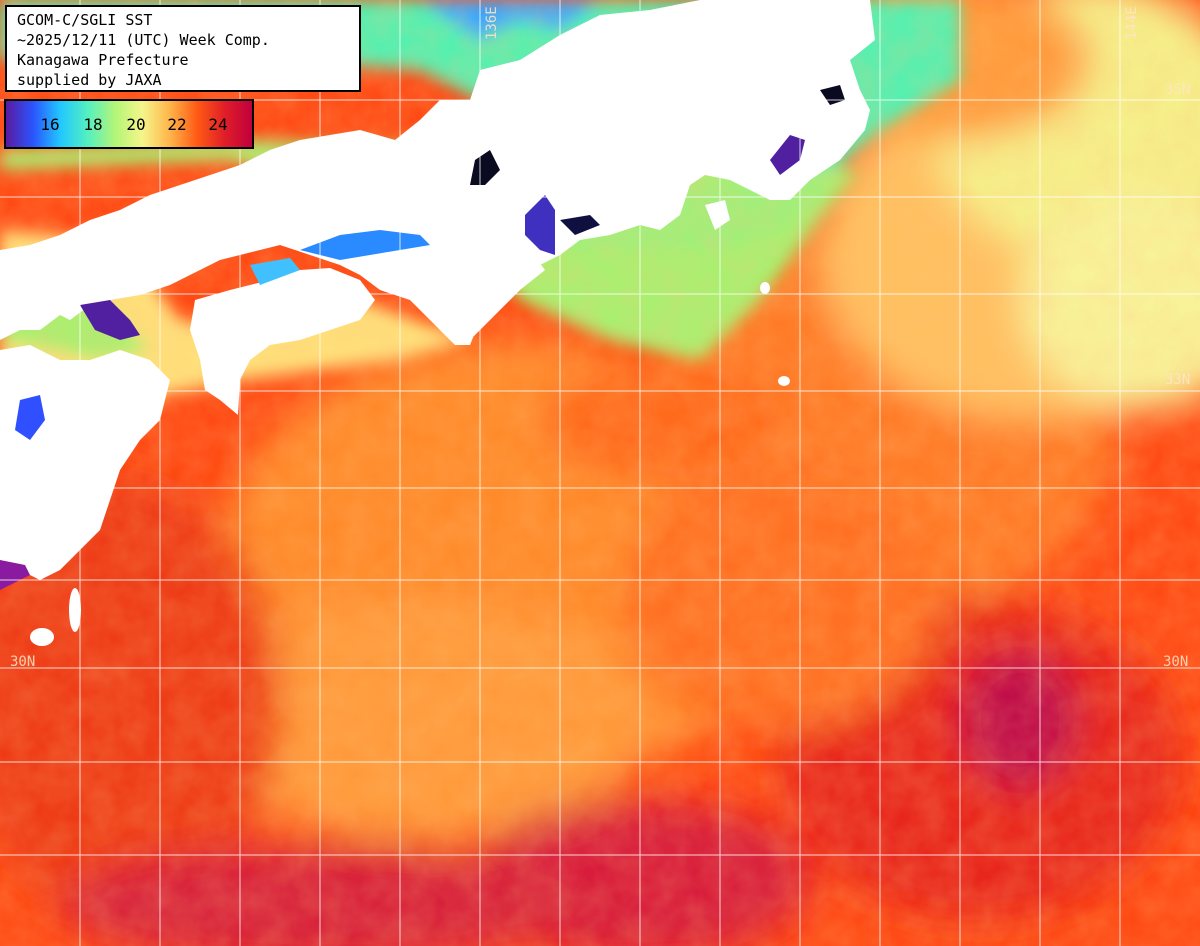 The image size is (1200, 946). What do you see at coordinates (1178, 90) in the screenshot?
I see `latitude-label-35n: 35N` at bounding box center [1178, 90].